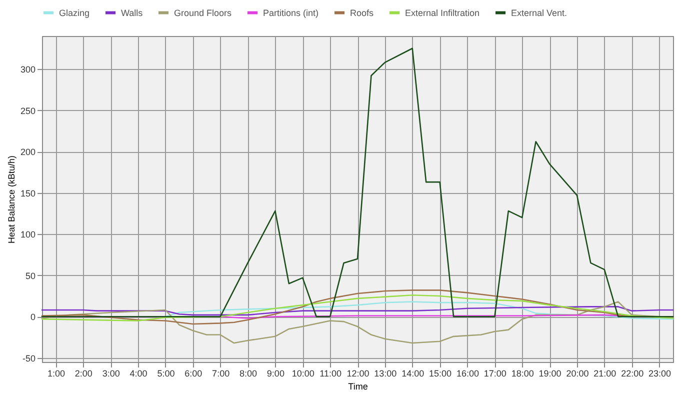 This screenshot has width=684, height=395. I want to click on x-tick-label: 3:00, so click(111, 373).